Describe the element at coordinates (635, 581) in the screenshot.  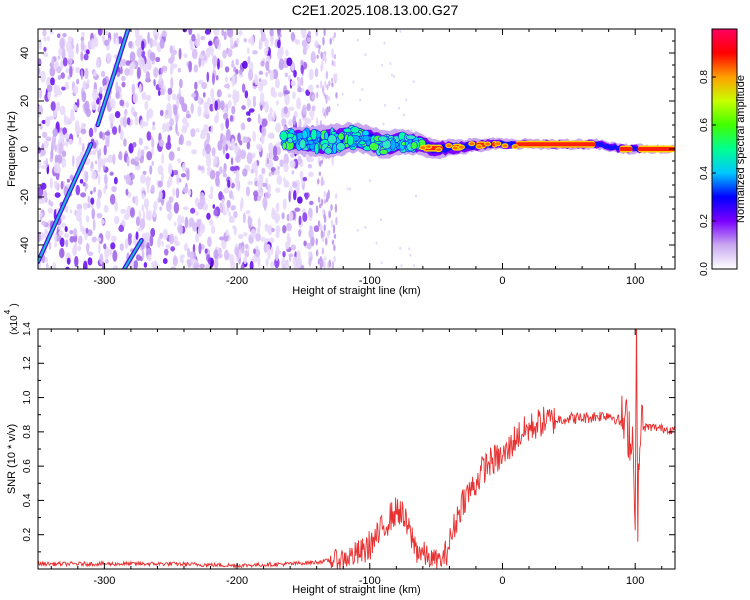
I see `x-tick-label: 100` at that location.